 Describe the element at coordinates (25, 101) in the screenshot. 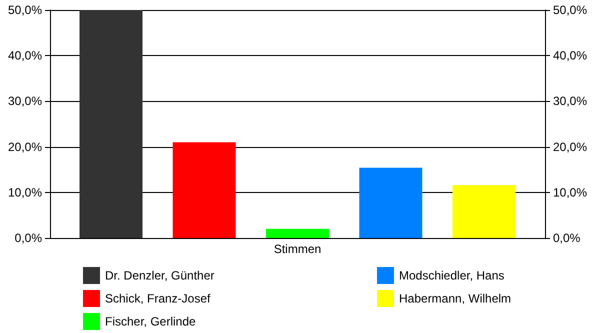

I see `y-tick-label: 30,0%` at that location.